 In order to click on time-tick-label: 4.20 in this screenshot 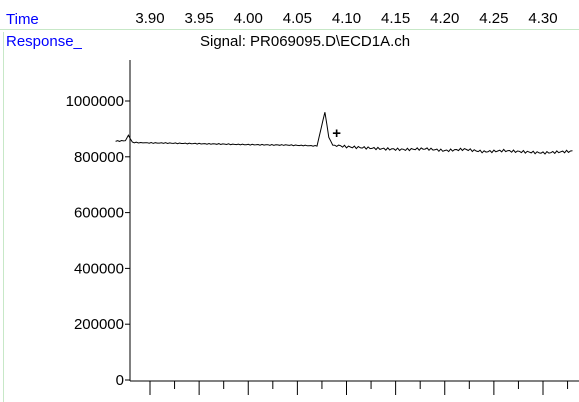, I will do `click(445, 18)`.